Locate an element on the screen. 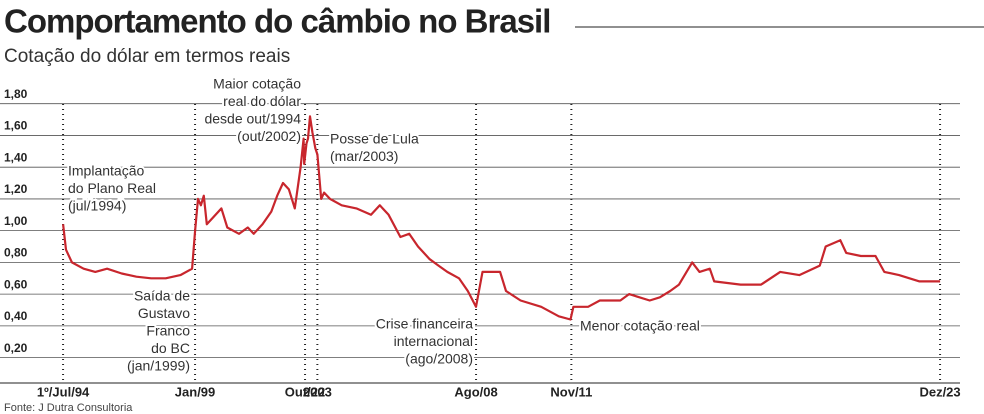  chart-title: Comportamento do câmbio no Brasil is located at coordinates (277, 21).